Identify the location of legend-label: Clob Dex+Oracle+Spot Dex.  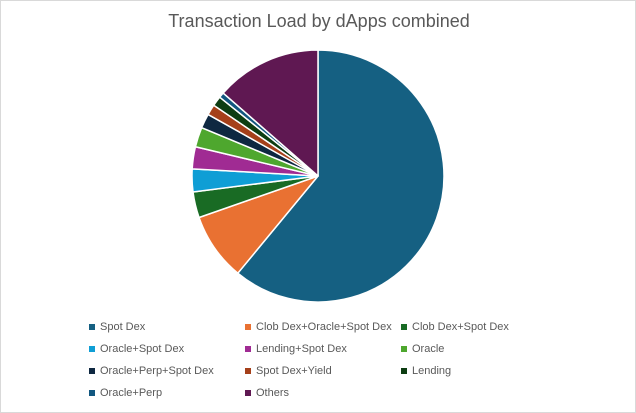
(324, 327).